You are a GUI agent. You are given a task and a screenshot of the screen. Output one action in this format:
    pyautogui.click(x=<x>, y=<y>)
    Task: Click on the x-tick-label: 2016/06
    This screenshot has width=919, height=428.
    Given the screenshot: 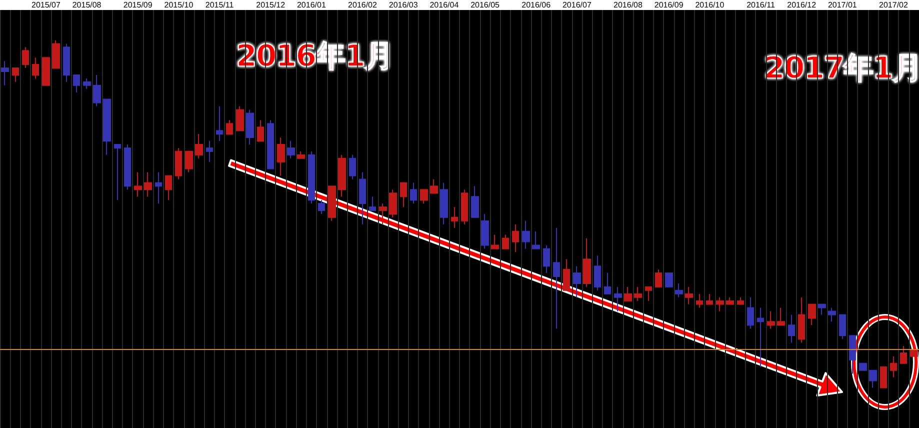 What is the action you would take?
    pyautogui.click(x=537, y=5)
    